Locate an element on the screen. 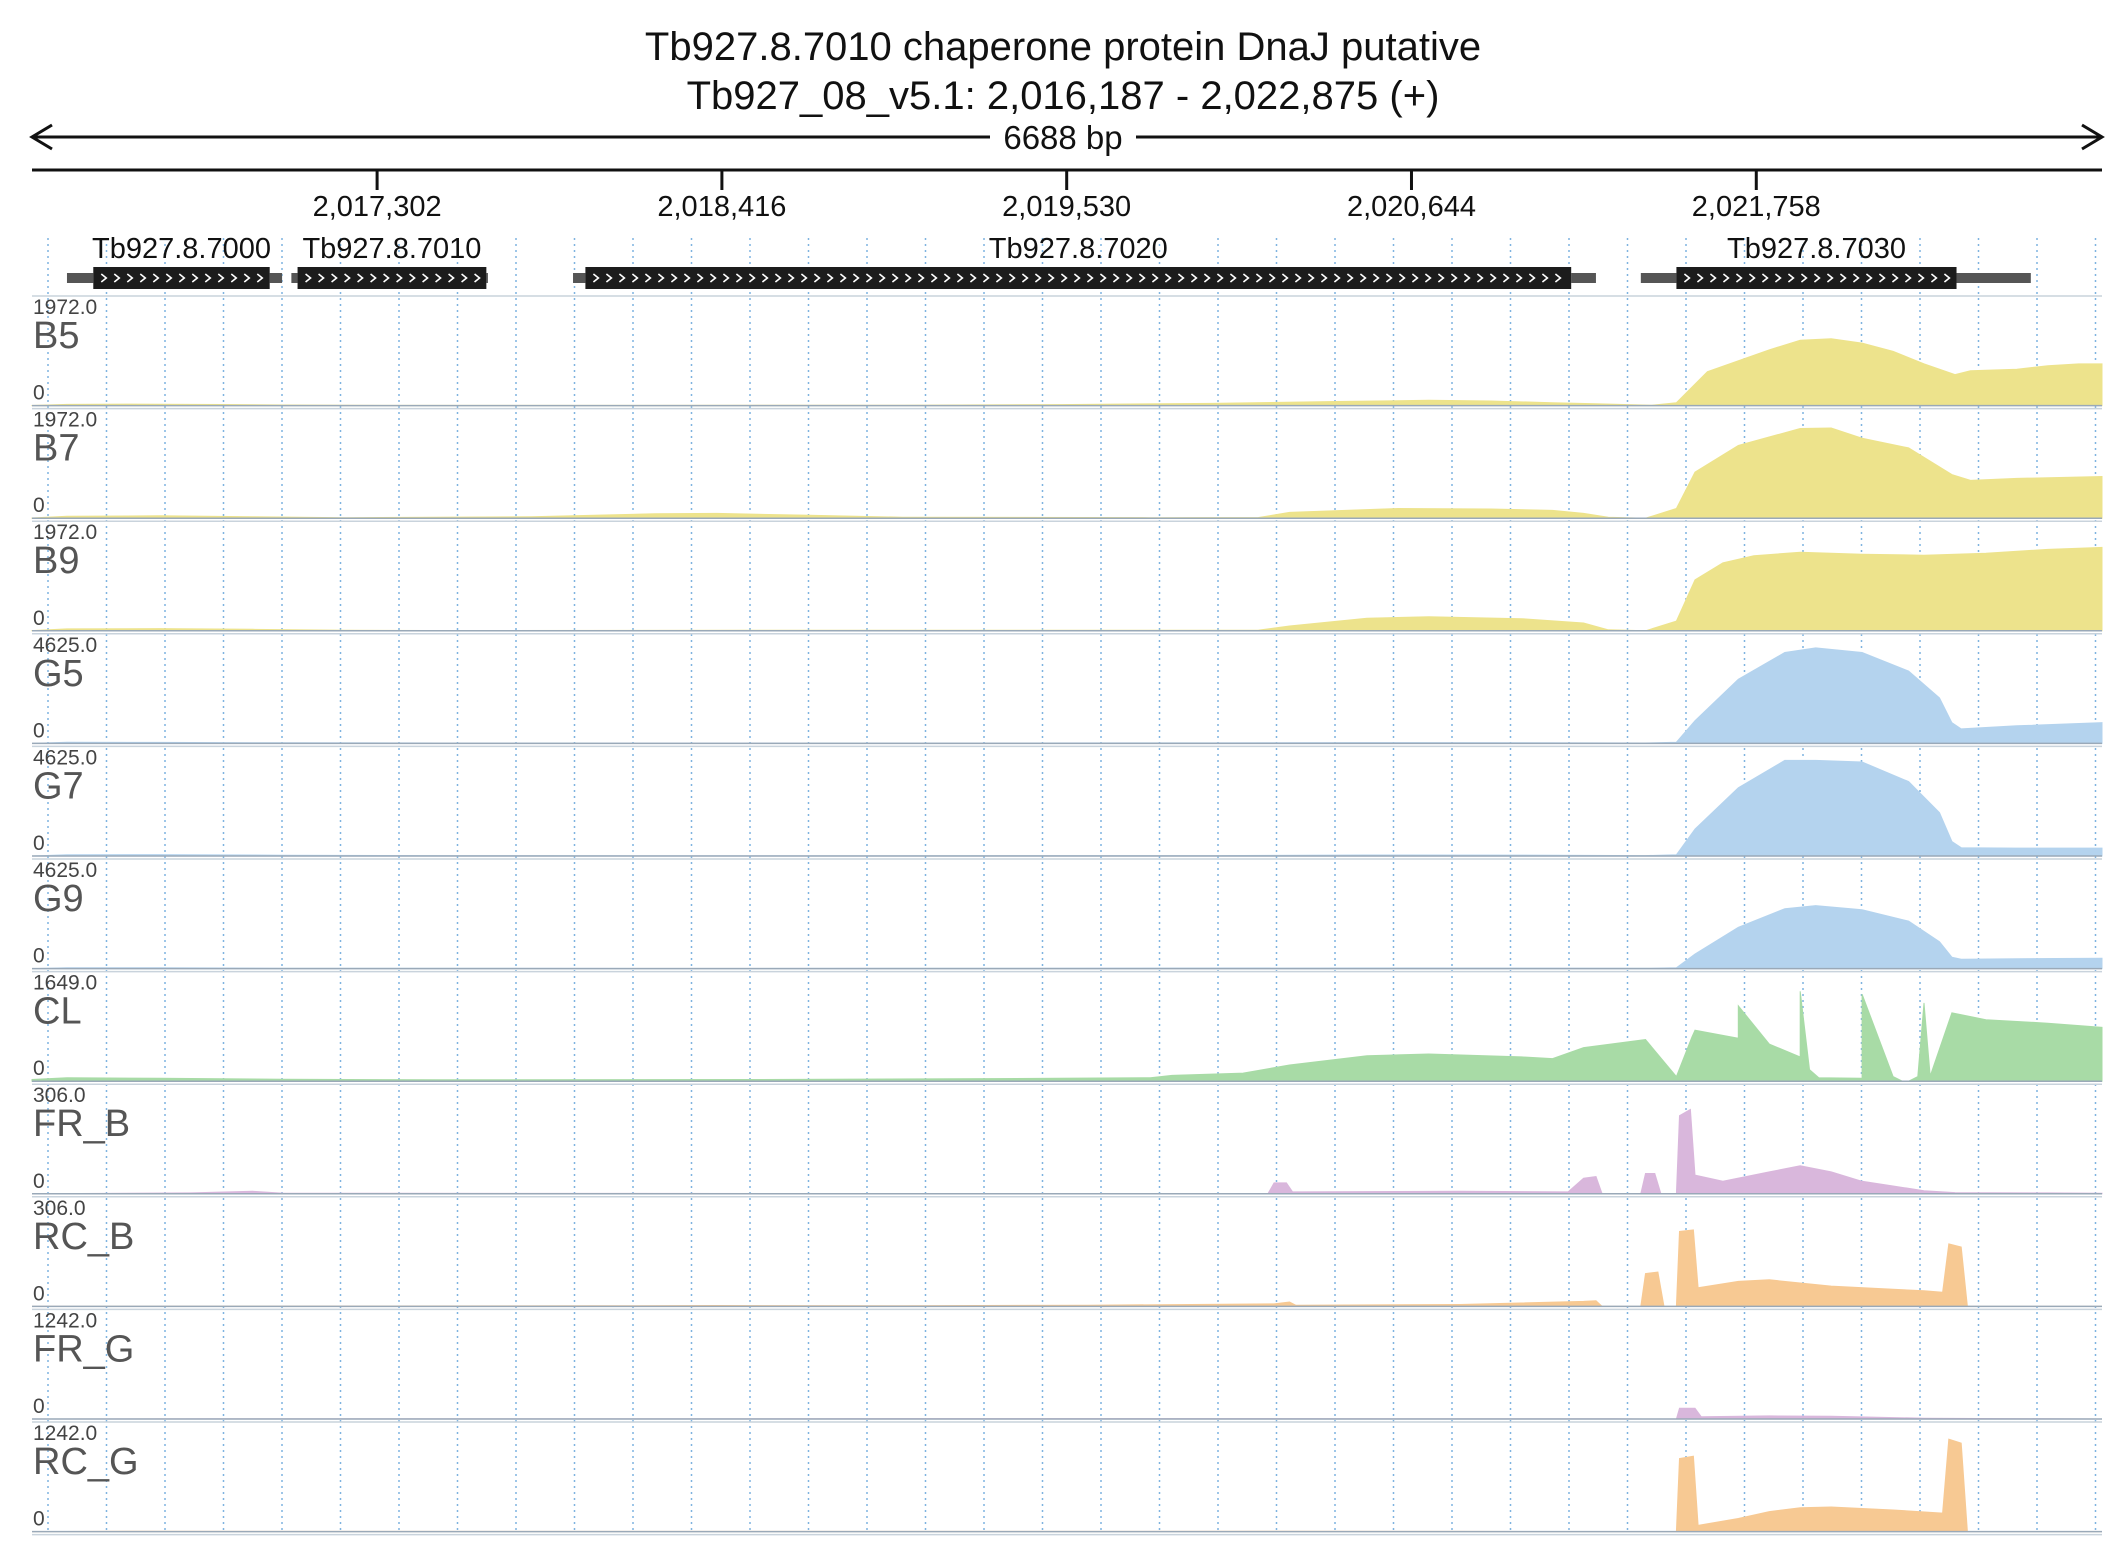 The width and height of the screenshot is (2126, 1561). track-name-label: G9 is located at coordinates (58, 899).